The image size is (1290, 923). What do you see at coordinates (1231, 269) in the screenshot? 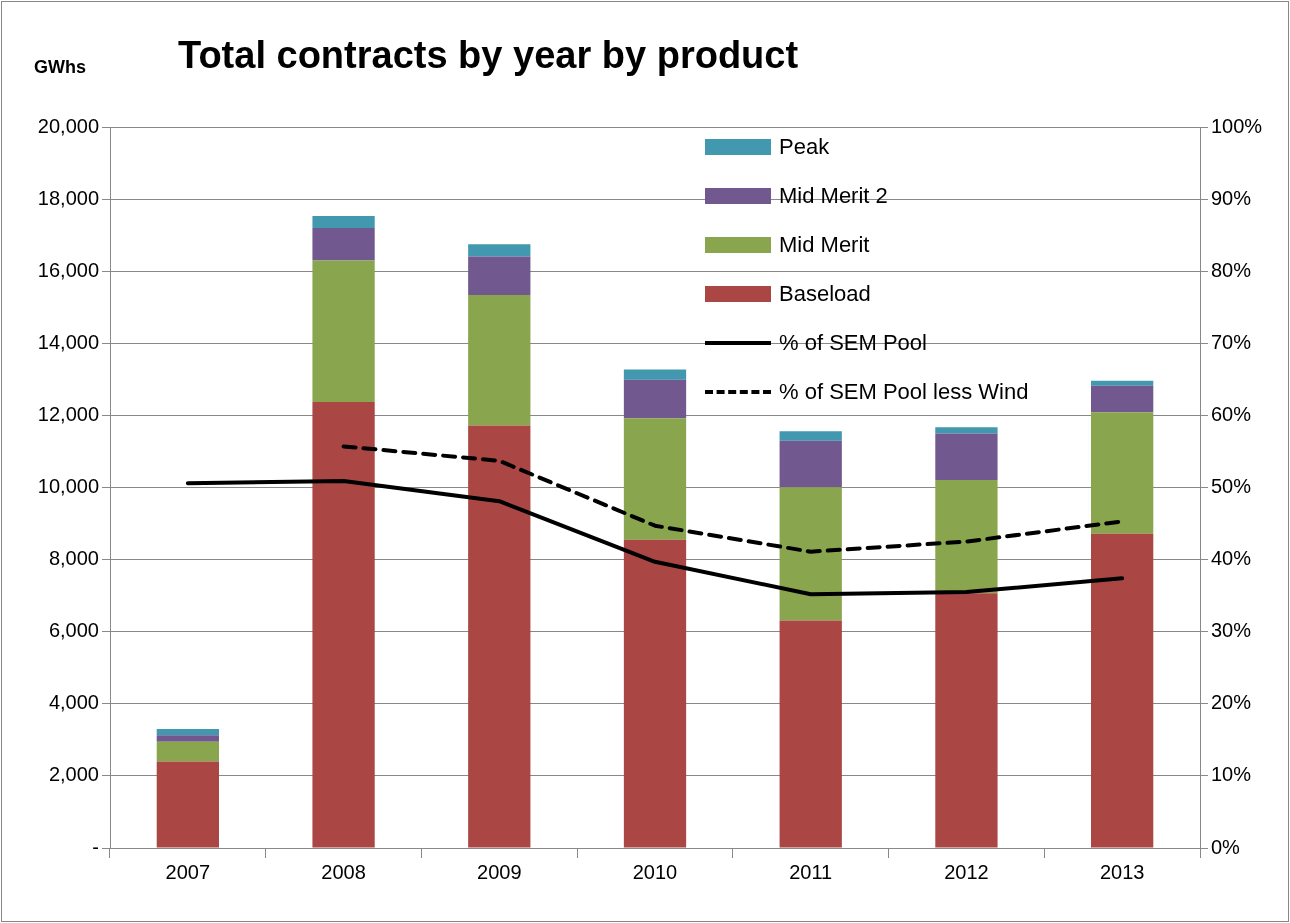
I see `y2-tick-label: 80%` at bounding box center [1231, 269].